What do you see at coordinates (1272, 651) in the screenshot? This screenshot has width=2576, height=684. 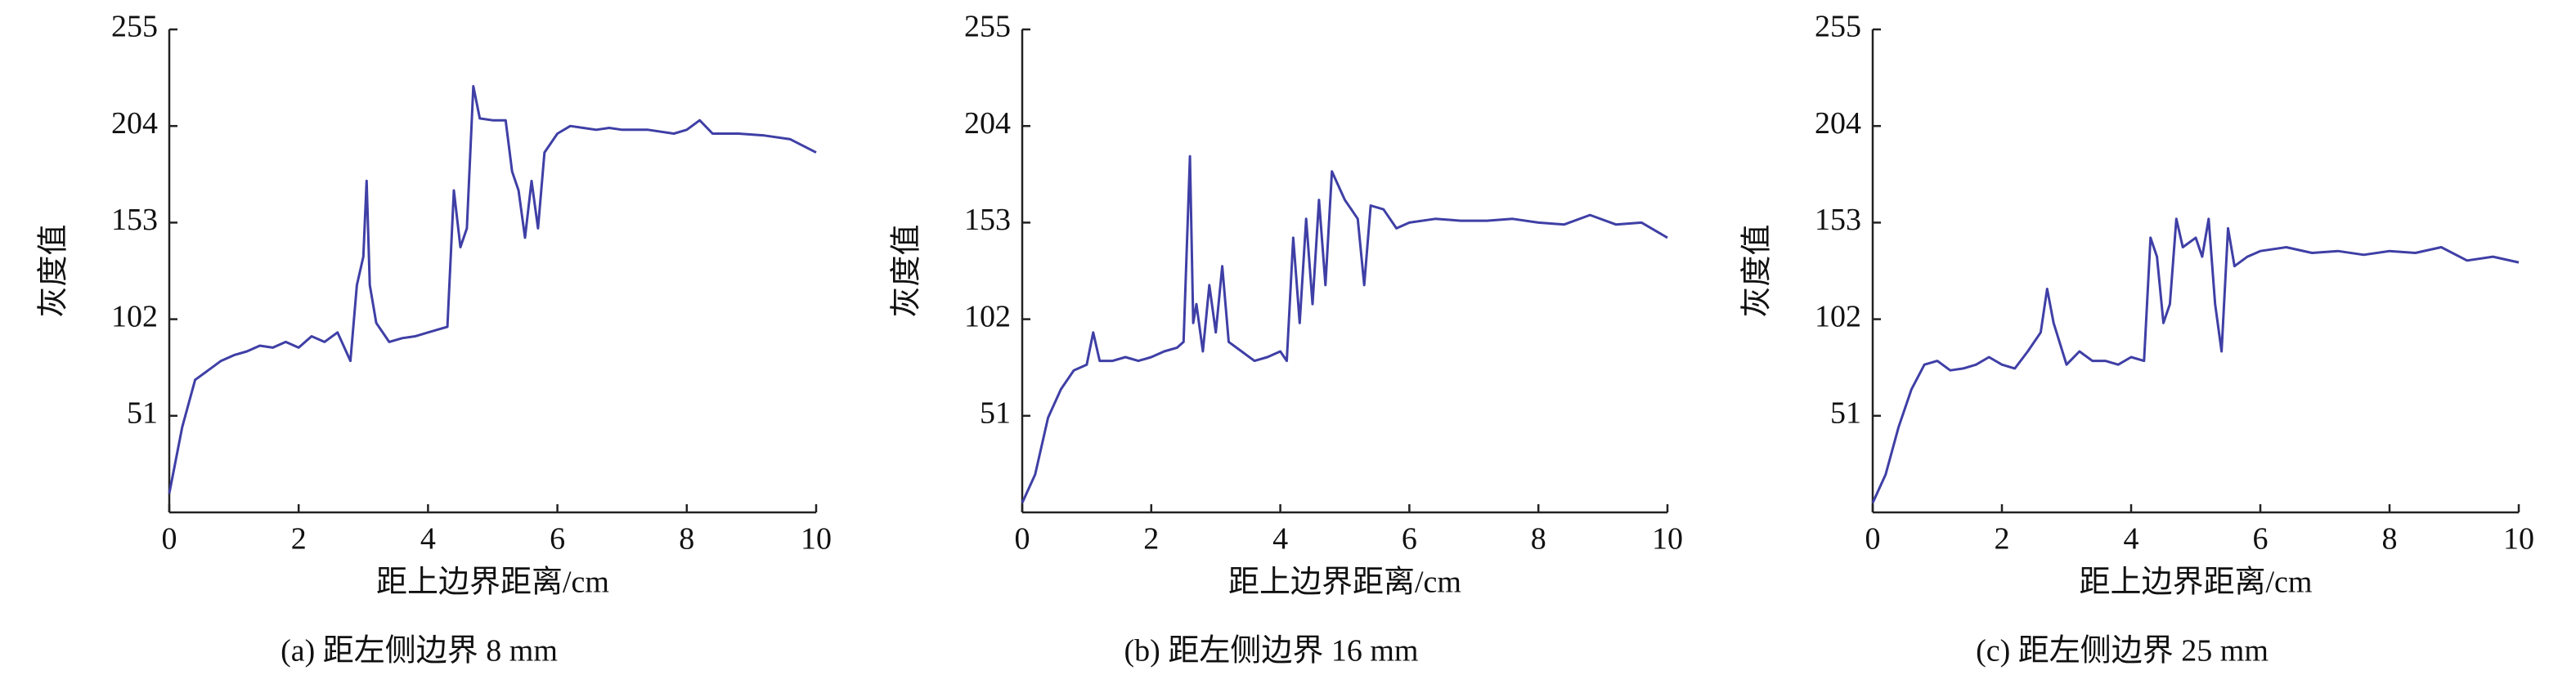 I see `caption: (b) 距左侧边界 16 mm` at bounding box center [1272, 651].